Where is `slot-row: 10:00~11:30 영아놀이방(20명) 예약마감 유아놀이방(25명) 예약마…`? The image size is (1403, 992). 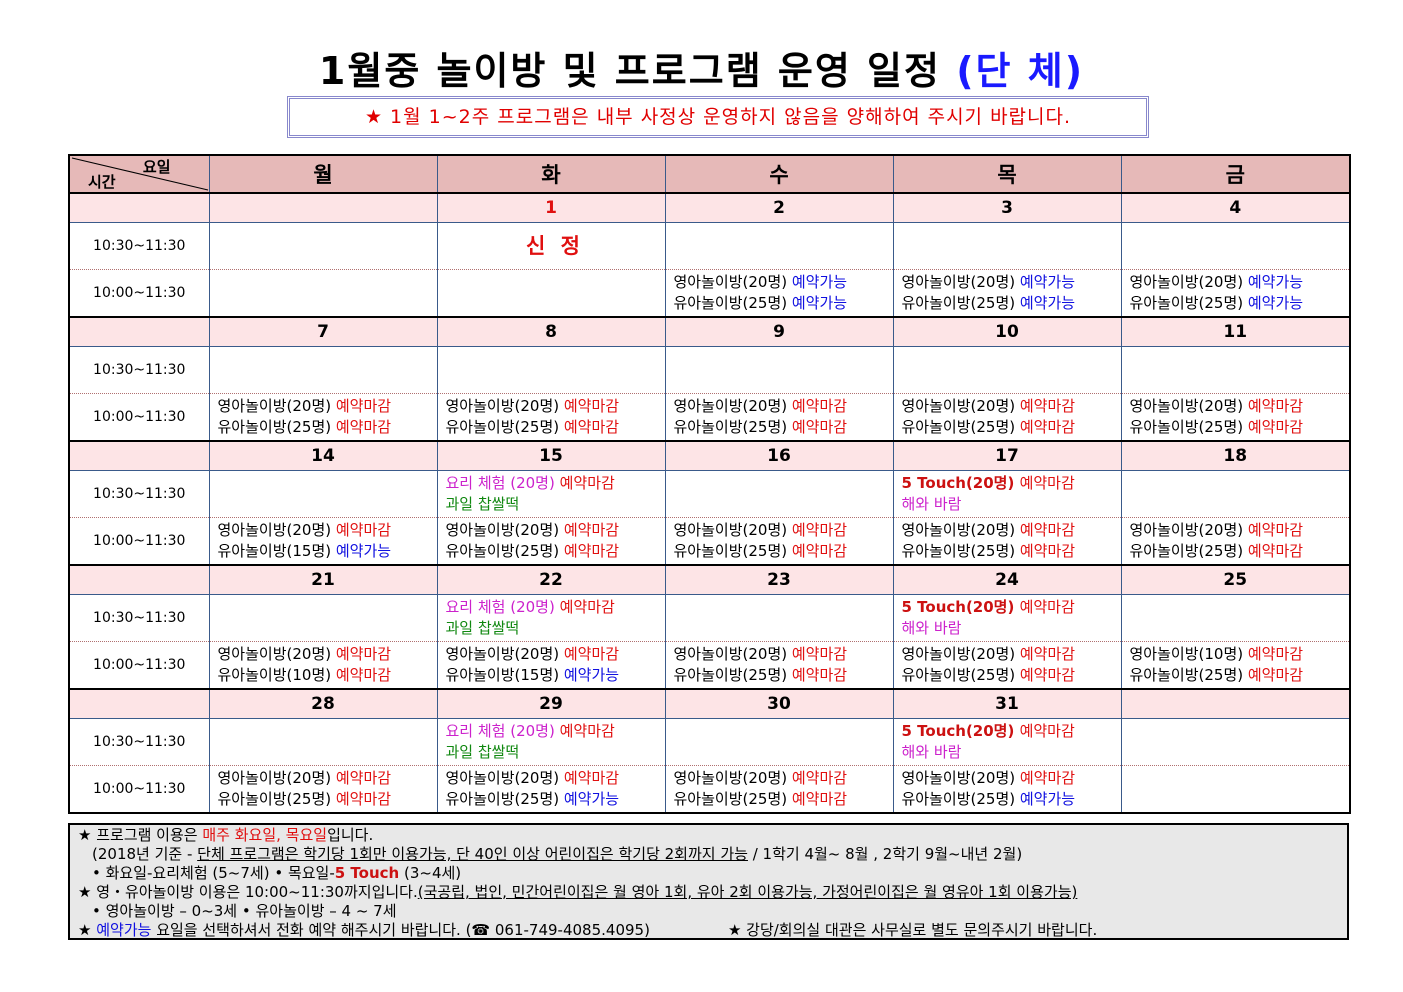 slot-row: 10:00~11:30 영아놀이방(20명) 예약마감 유아놀이방(25명) 예약마… is located at coordinates (709, 789).